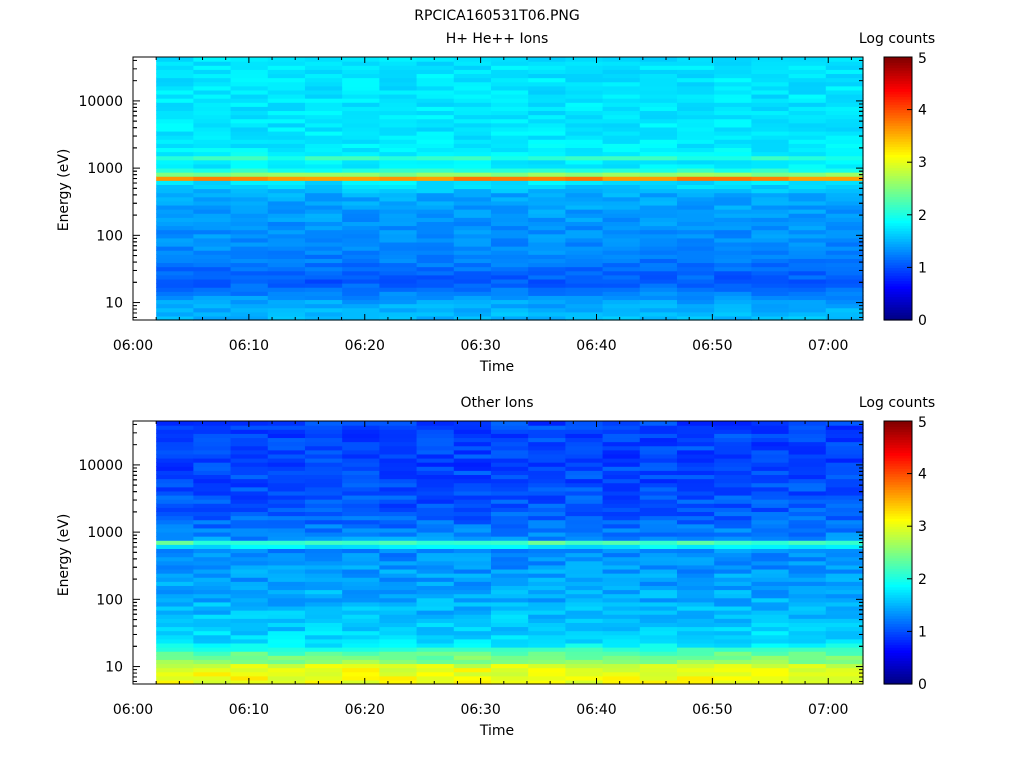  What do you see at coordinates (480, 346) in the screenshot?
I see `x-tick-label: 06:30` at bounding box center [480, 346].